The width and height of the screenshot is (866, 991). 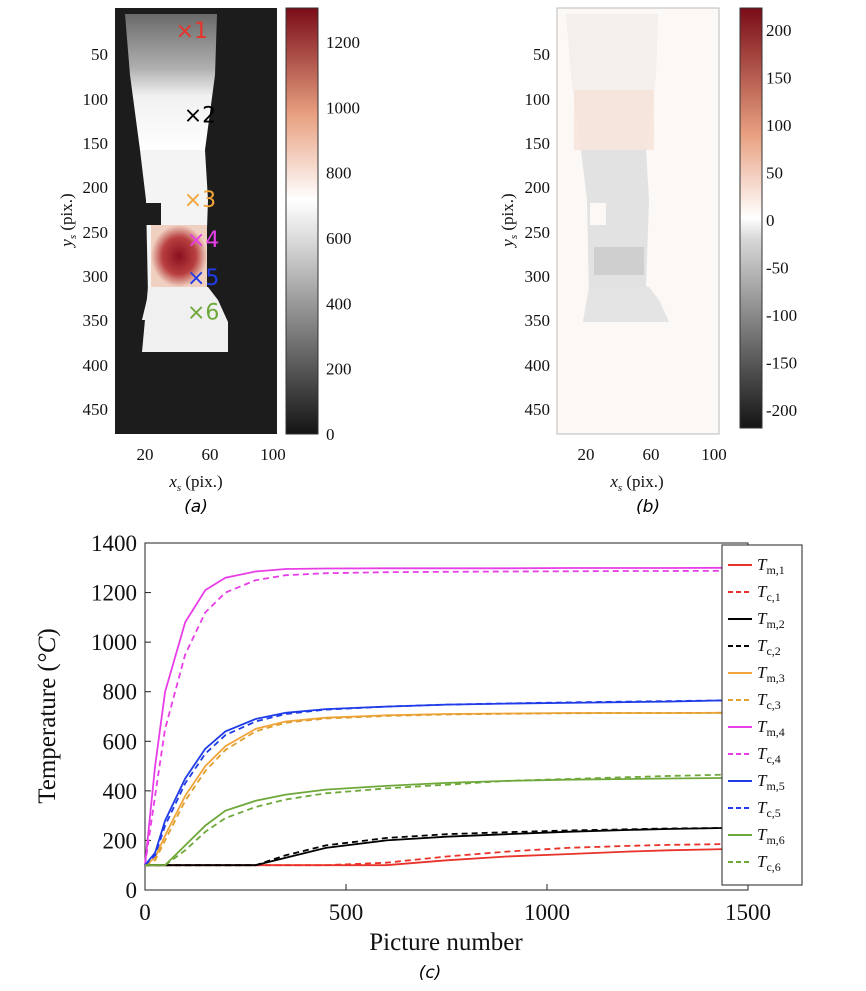 I want to click on legend-label-8: Tc,4, so click(x=769, y=755).